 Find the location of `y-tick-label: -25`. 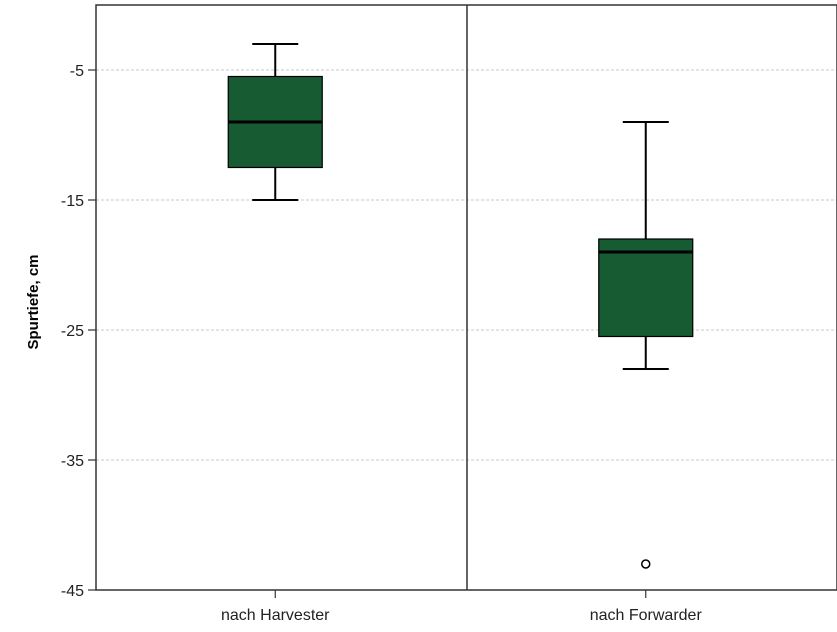

y-tick-label: -25 is located at coordinates (72, 331).